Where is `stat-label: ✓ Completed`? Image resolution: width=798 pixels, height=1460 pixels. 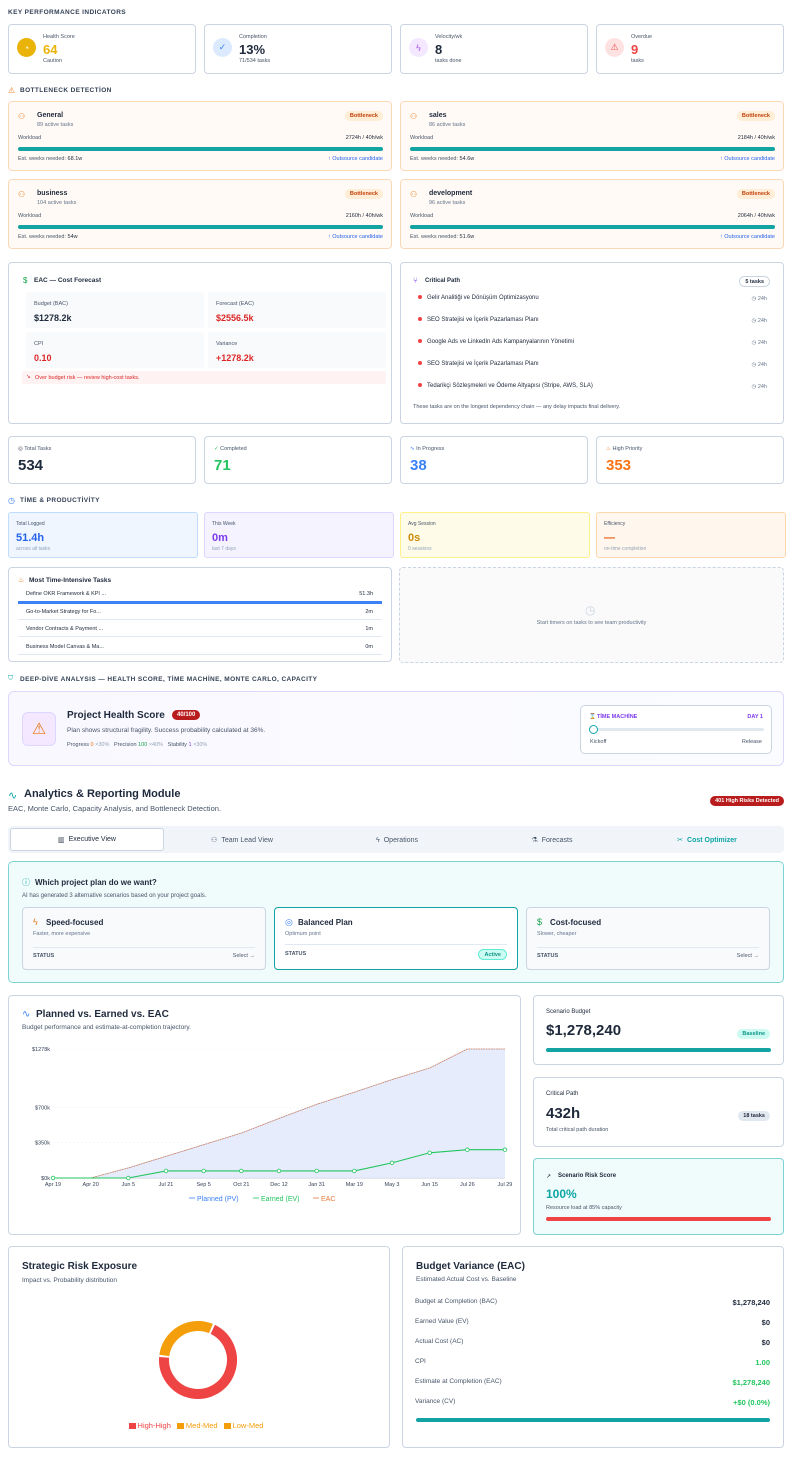
stat-label: ✓ Completed is located at coordinates (230, 449).